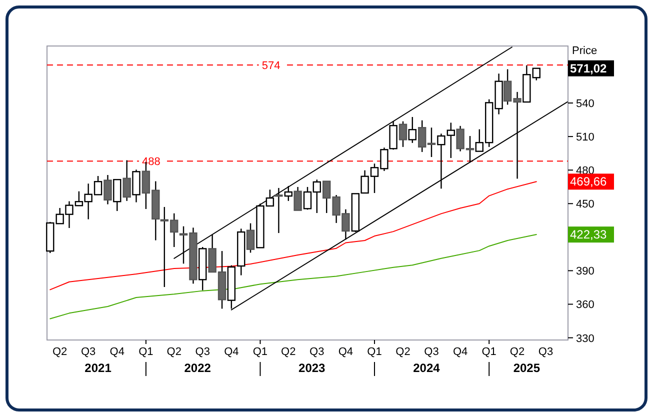  What do you see at coordinates (585, 338) in the screenshot?
I see `y-tick-label: 330` at bounding box center [585, 338].